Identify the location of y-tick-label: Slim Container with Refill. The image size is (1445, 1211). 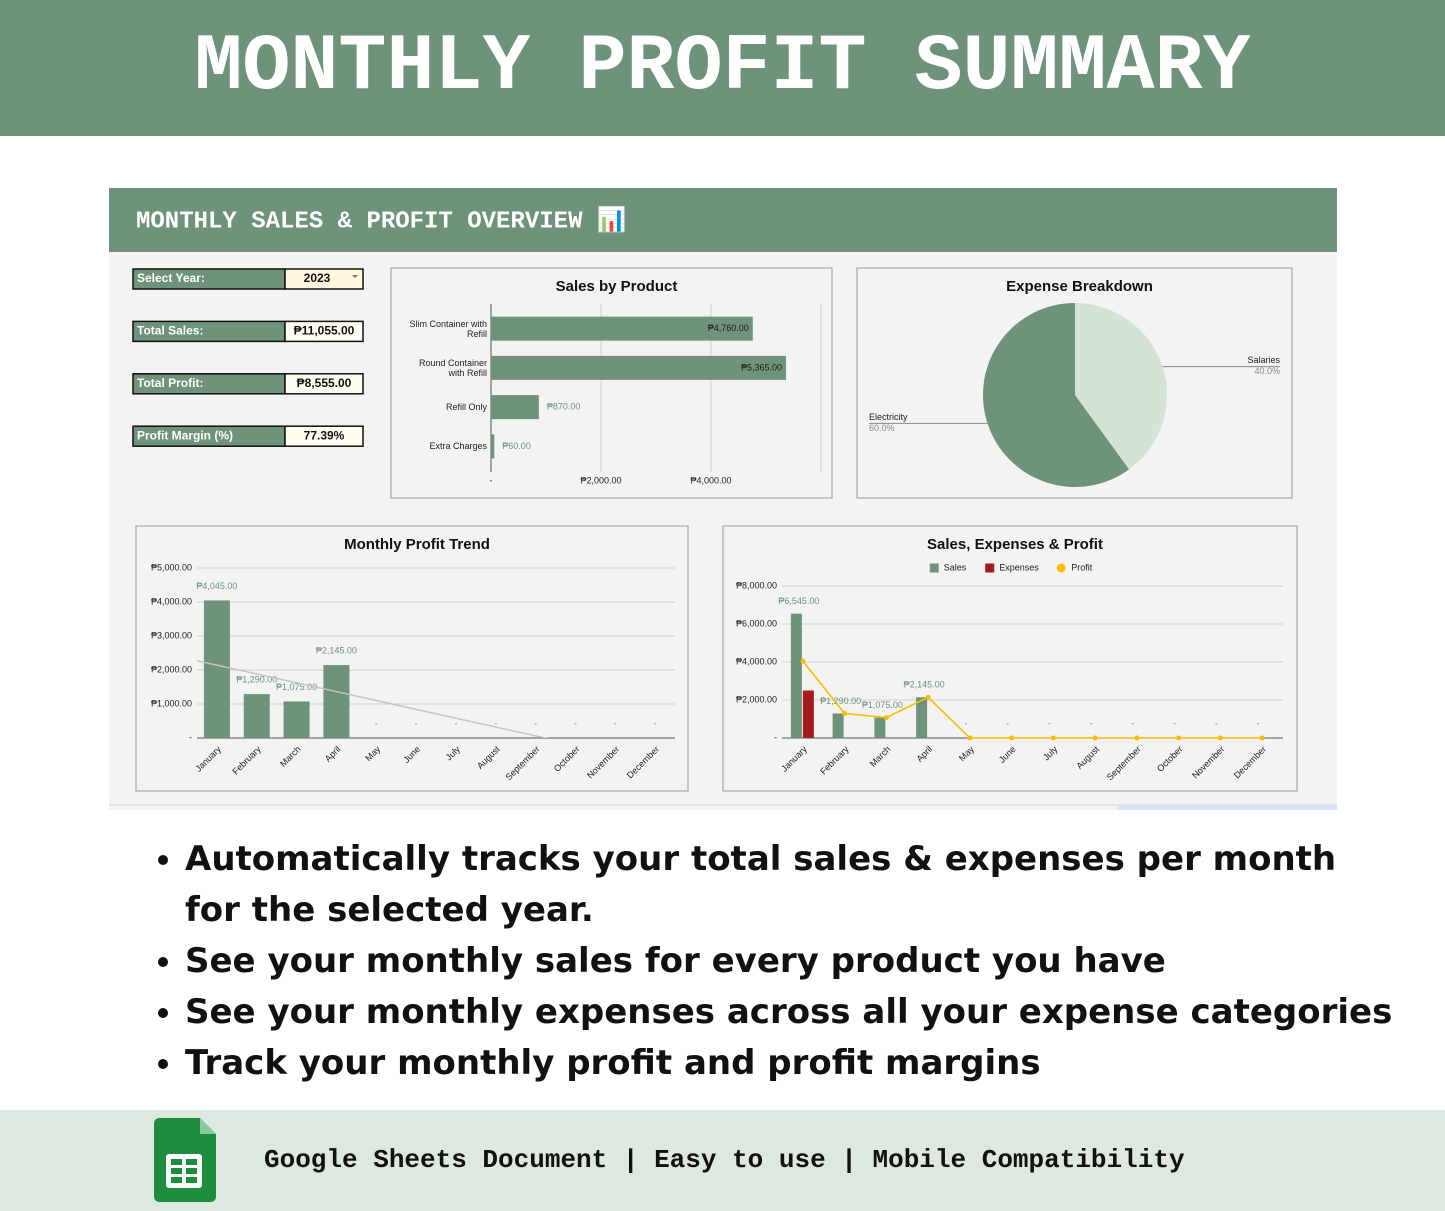
(448, 328).